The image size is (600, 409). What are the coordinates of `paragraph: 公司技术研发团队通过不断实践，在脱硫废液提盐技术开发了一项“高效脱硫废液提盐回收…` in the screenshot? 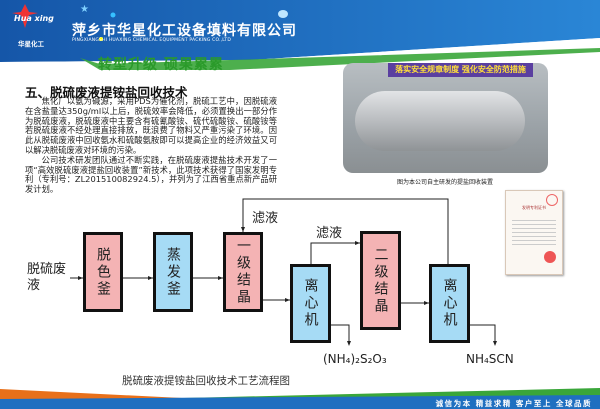 It's located at (151, 174).